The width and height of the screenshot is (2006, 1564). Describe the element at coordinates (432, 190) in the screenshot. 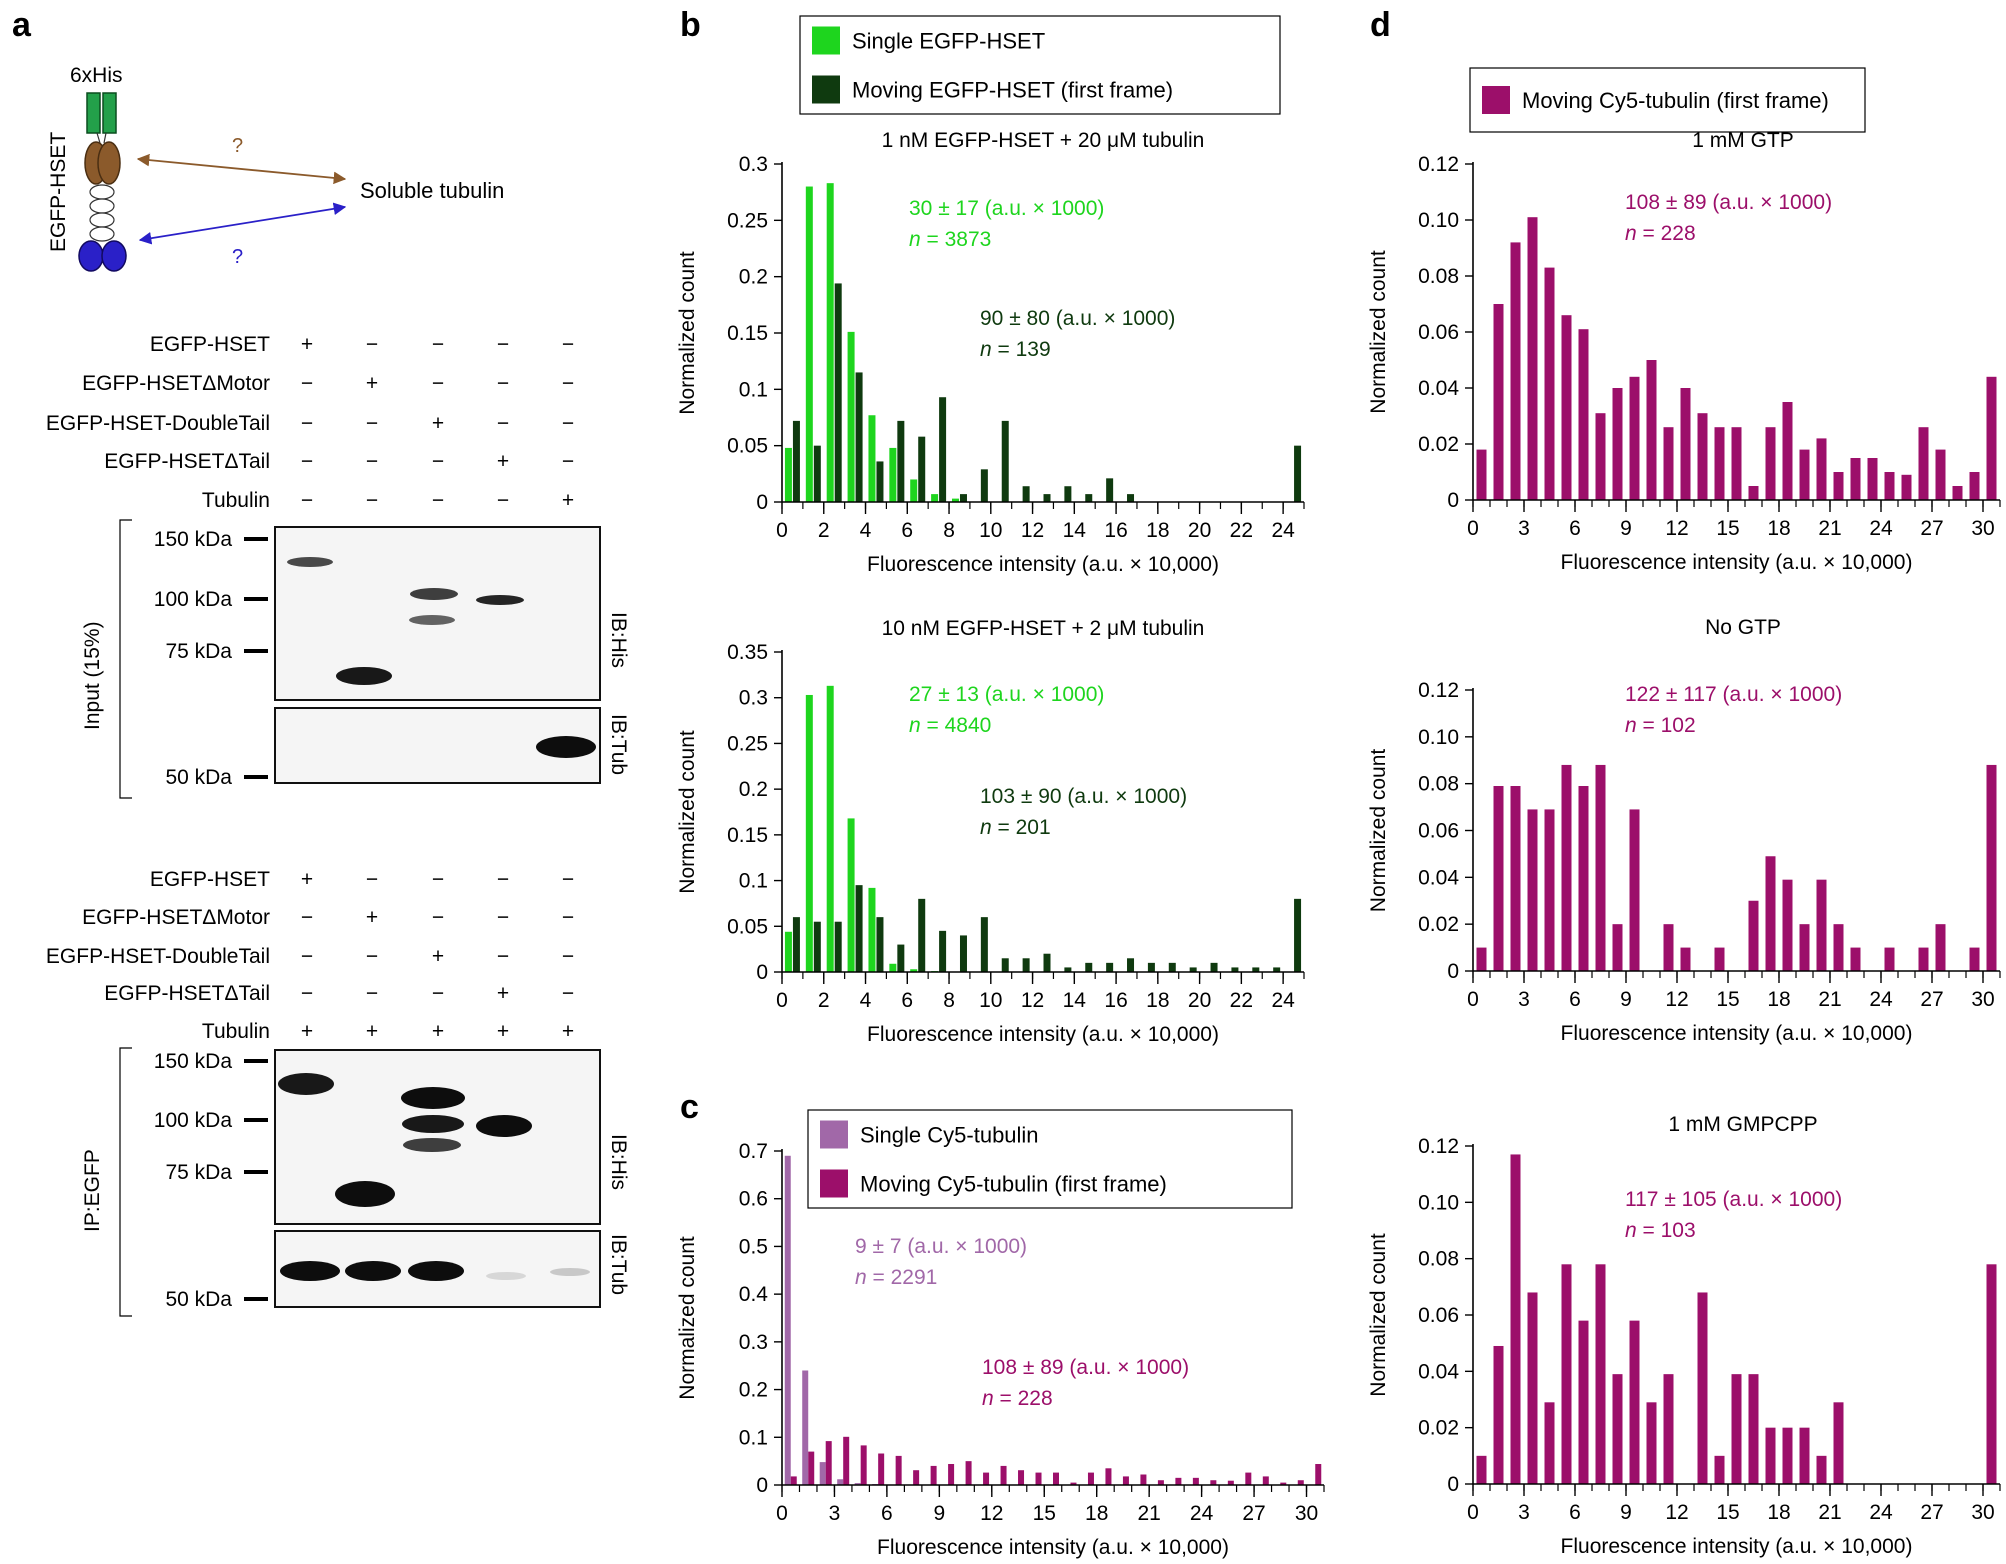

I see `partner-label: Soluble tubulin` at that location.